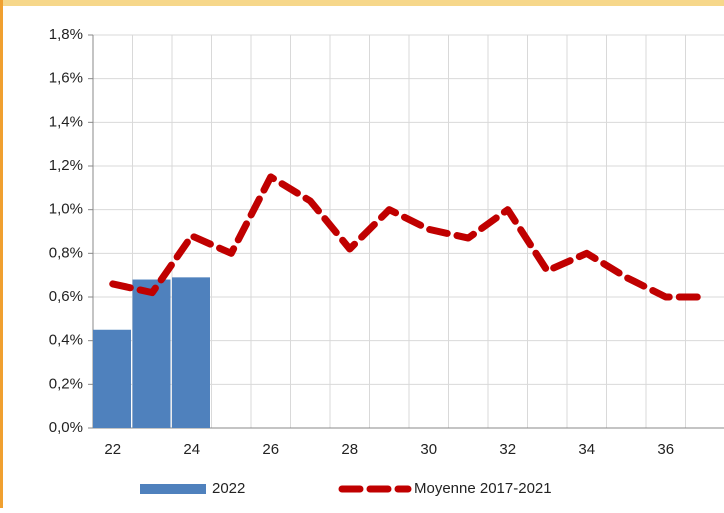 This screenshot has width=724, height=513. Describe the element at coordinates (66, 427) in the screenshot. I see `y-tick-label: 0,0%` at that location.